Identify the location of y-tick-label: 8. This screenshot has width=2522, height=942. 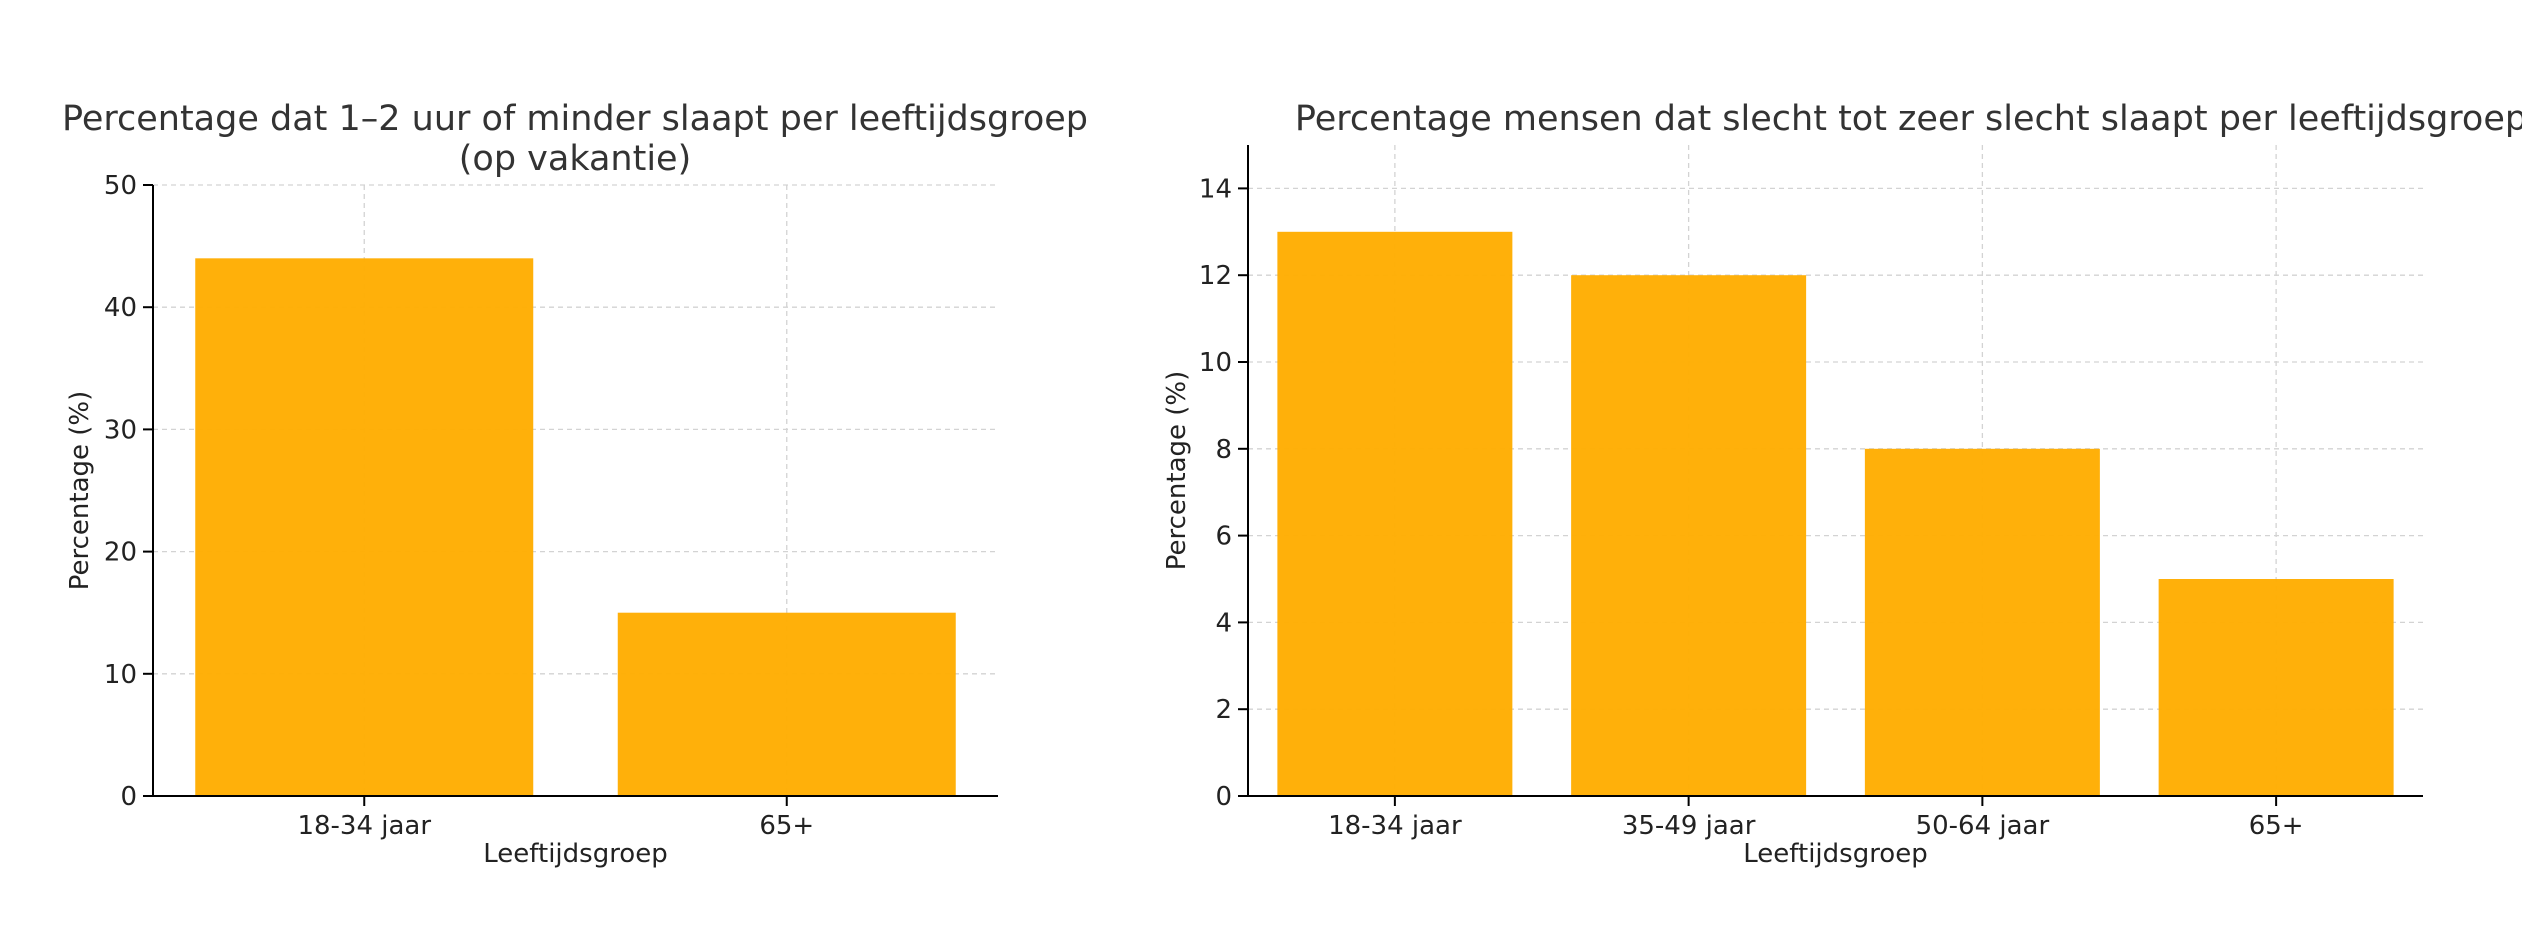
(1223, 450).